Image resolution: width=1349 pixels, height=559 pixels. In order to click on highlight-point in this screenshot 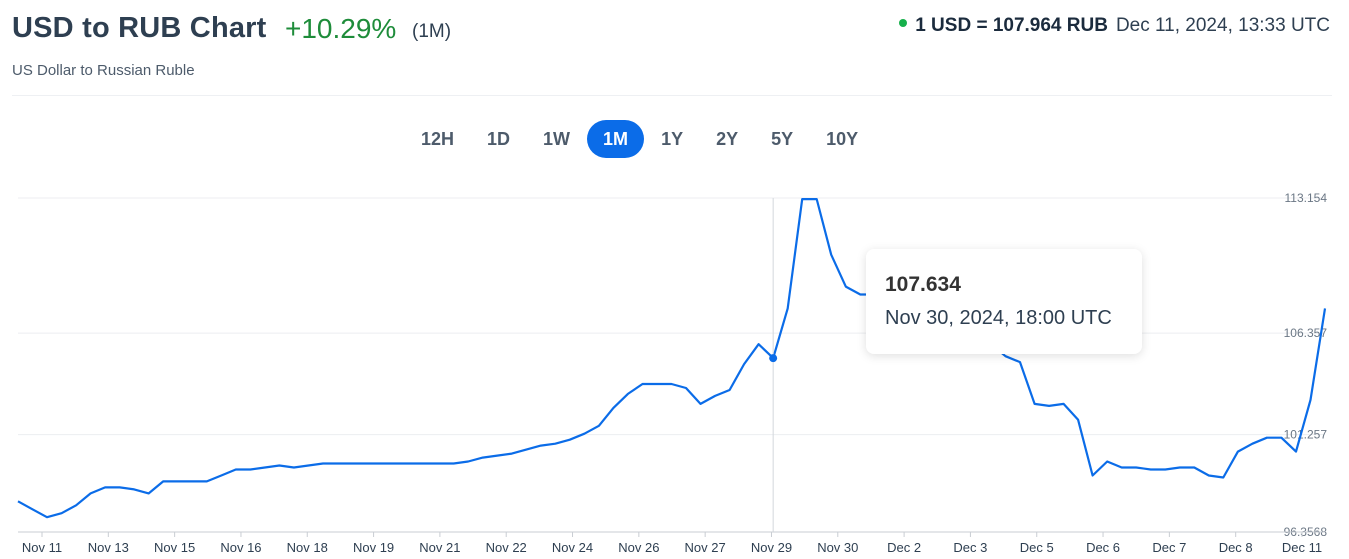, I will do `click(773, 358)`.